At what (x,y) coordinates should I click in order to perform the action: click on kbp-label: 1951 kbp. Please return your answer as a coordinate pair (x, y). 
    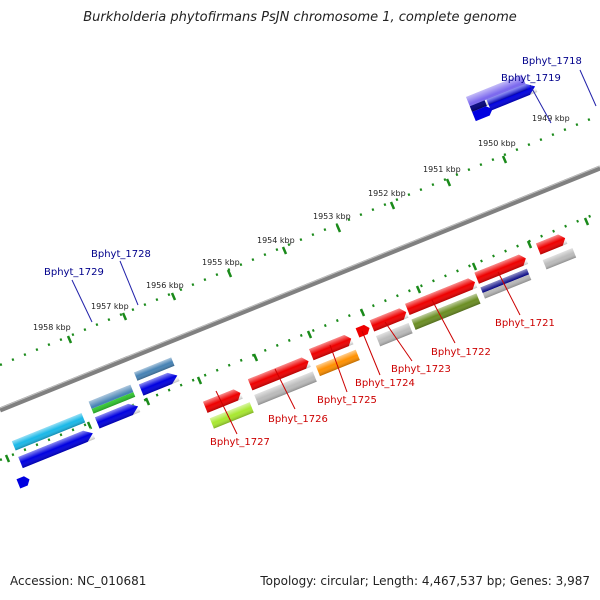
    Looking at the image, I should click on (442, 169).